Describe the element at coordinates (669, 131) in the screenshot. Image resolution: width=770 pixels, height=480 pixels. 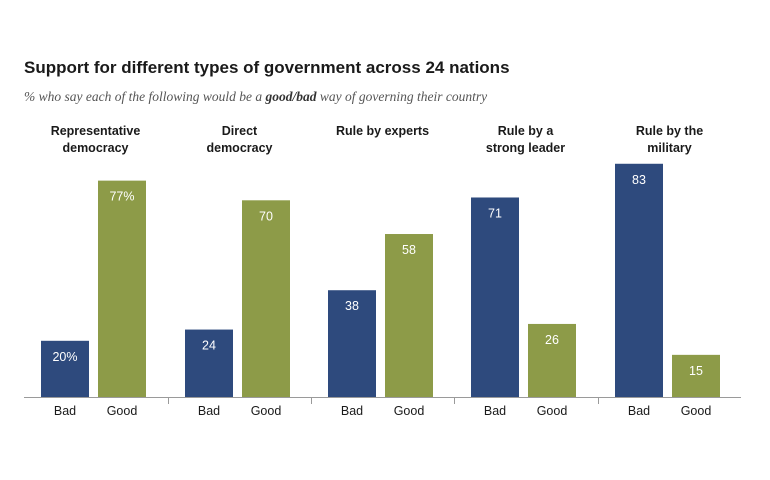
I see `group-title-line: Rule by the` at that location.